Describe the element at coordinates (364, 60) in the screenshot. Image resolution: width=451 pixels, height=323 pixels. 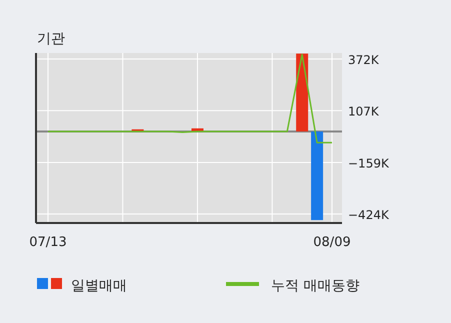
I see `y-tick-label: 372K` at that location.